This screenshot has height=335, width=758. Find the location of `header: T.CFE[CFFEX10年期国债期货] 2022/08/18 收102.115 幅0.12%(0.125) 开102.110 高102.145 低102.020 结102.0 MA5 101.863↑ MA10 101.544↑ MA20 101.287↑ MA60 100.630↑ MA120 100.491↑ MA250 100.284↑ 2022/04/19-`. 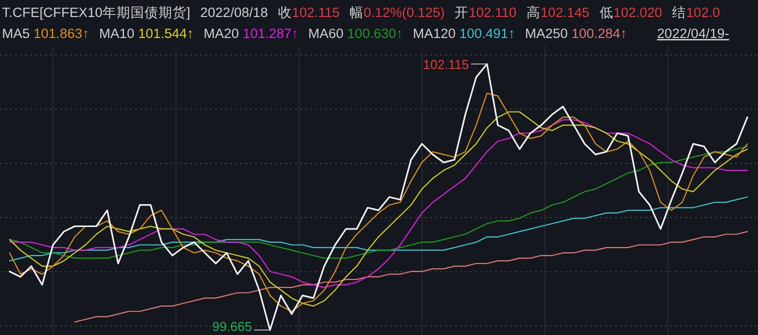

header: T.CFE[CFFEX10年期国债期货] 2022/08/18 收102.115 幅0.12%(0.125) 开102.110 高102.145 低102.020 结102.0 MA5 101.863↑ MA10 101.544↑ MA20 101.287↑ MA60 100.630↑ MA120 100.491↑ MA250 100.284↑ 2022/04/19- is located at coordinates (366, 23).